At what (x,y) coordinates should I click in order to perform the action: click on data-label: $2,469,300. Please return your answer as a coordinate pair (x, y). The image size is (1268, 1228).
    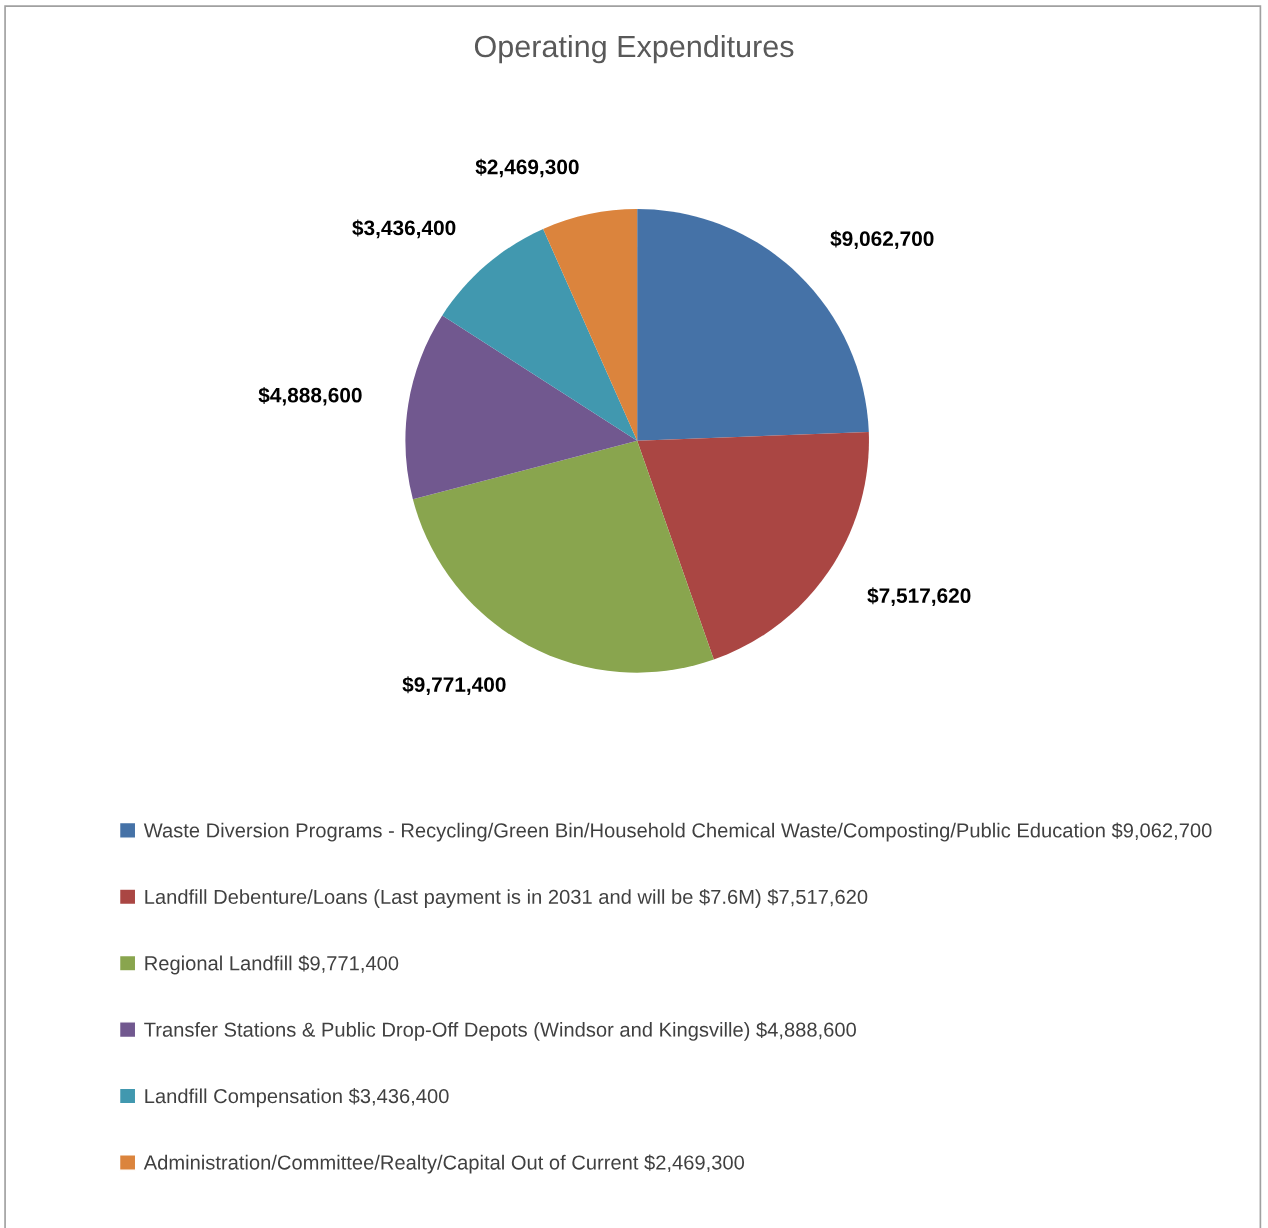
    Looking at the image, I should click on (527, 168).